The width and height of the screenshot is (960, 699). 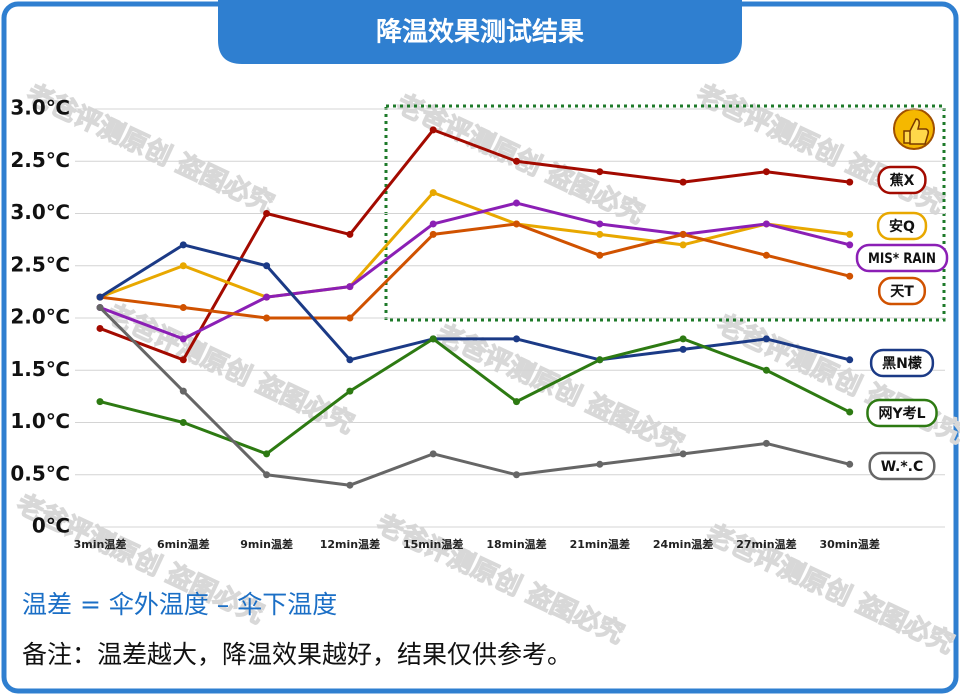 I want to click on x-tick-label: 6min温差, so click(x=183, y=544).